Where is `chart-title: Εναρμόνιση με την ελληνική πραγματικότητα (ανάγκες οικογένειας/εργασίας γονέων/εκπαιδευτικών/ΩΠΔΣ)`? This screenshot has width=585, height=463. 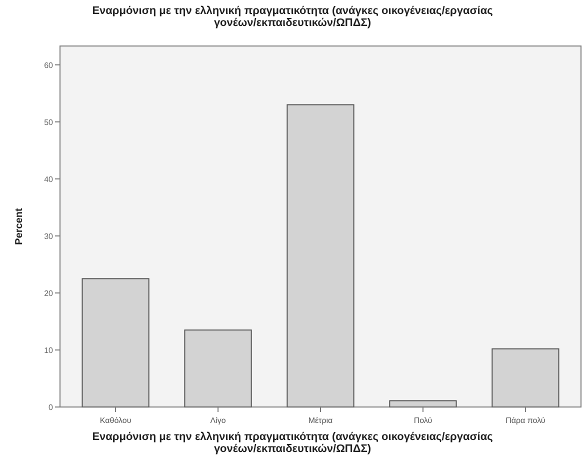 chart-title: Εναρμόνιση με την ελληνική πραγματικότητα (ανάγκες οικογένειας/εργασίας γονέων/εκπαιδευτικών/ΩΠΔΣ) is located at coordinates (293, 17).